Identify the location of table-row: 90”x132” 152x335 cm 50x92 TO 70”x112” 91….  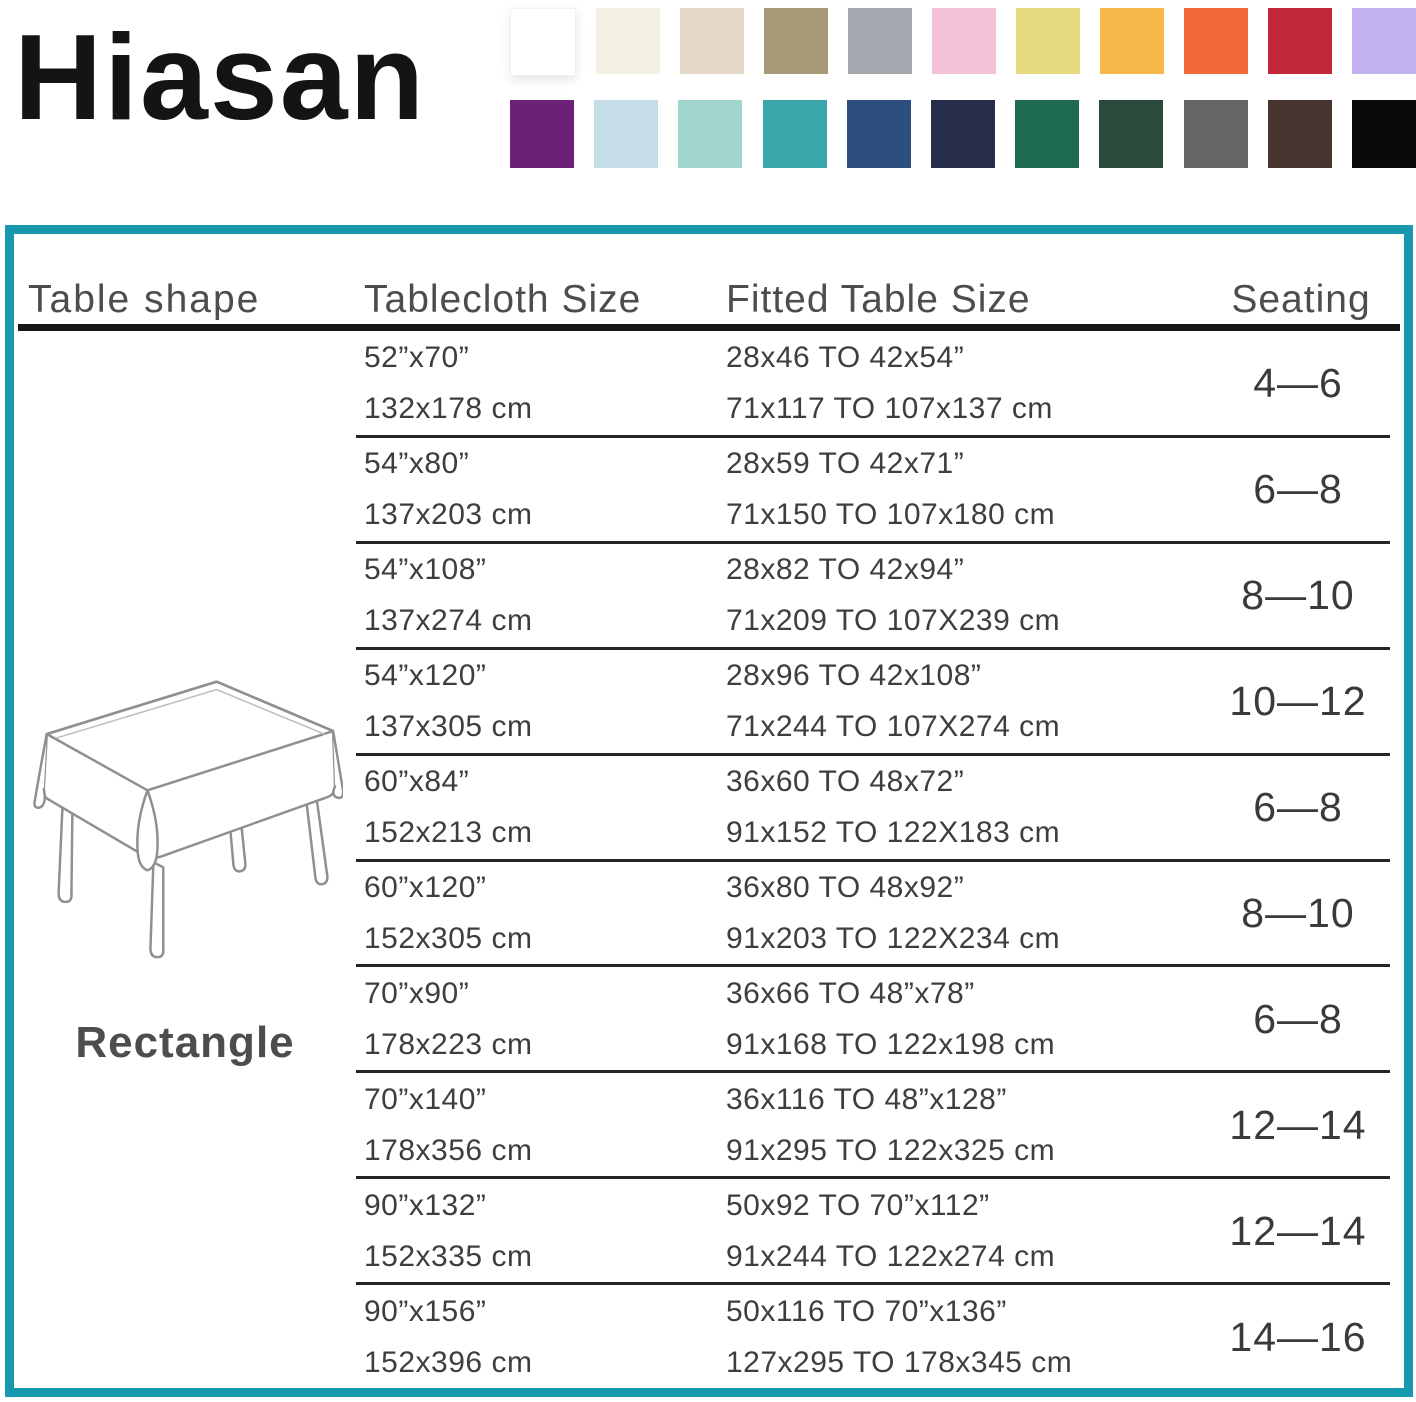
(880, 1232).